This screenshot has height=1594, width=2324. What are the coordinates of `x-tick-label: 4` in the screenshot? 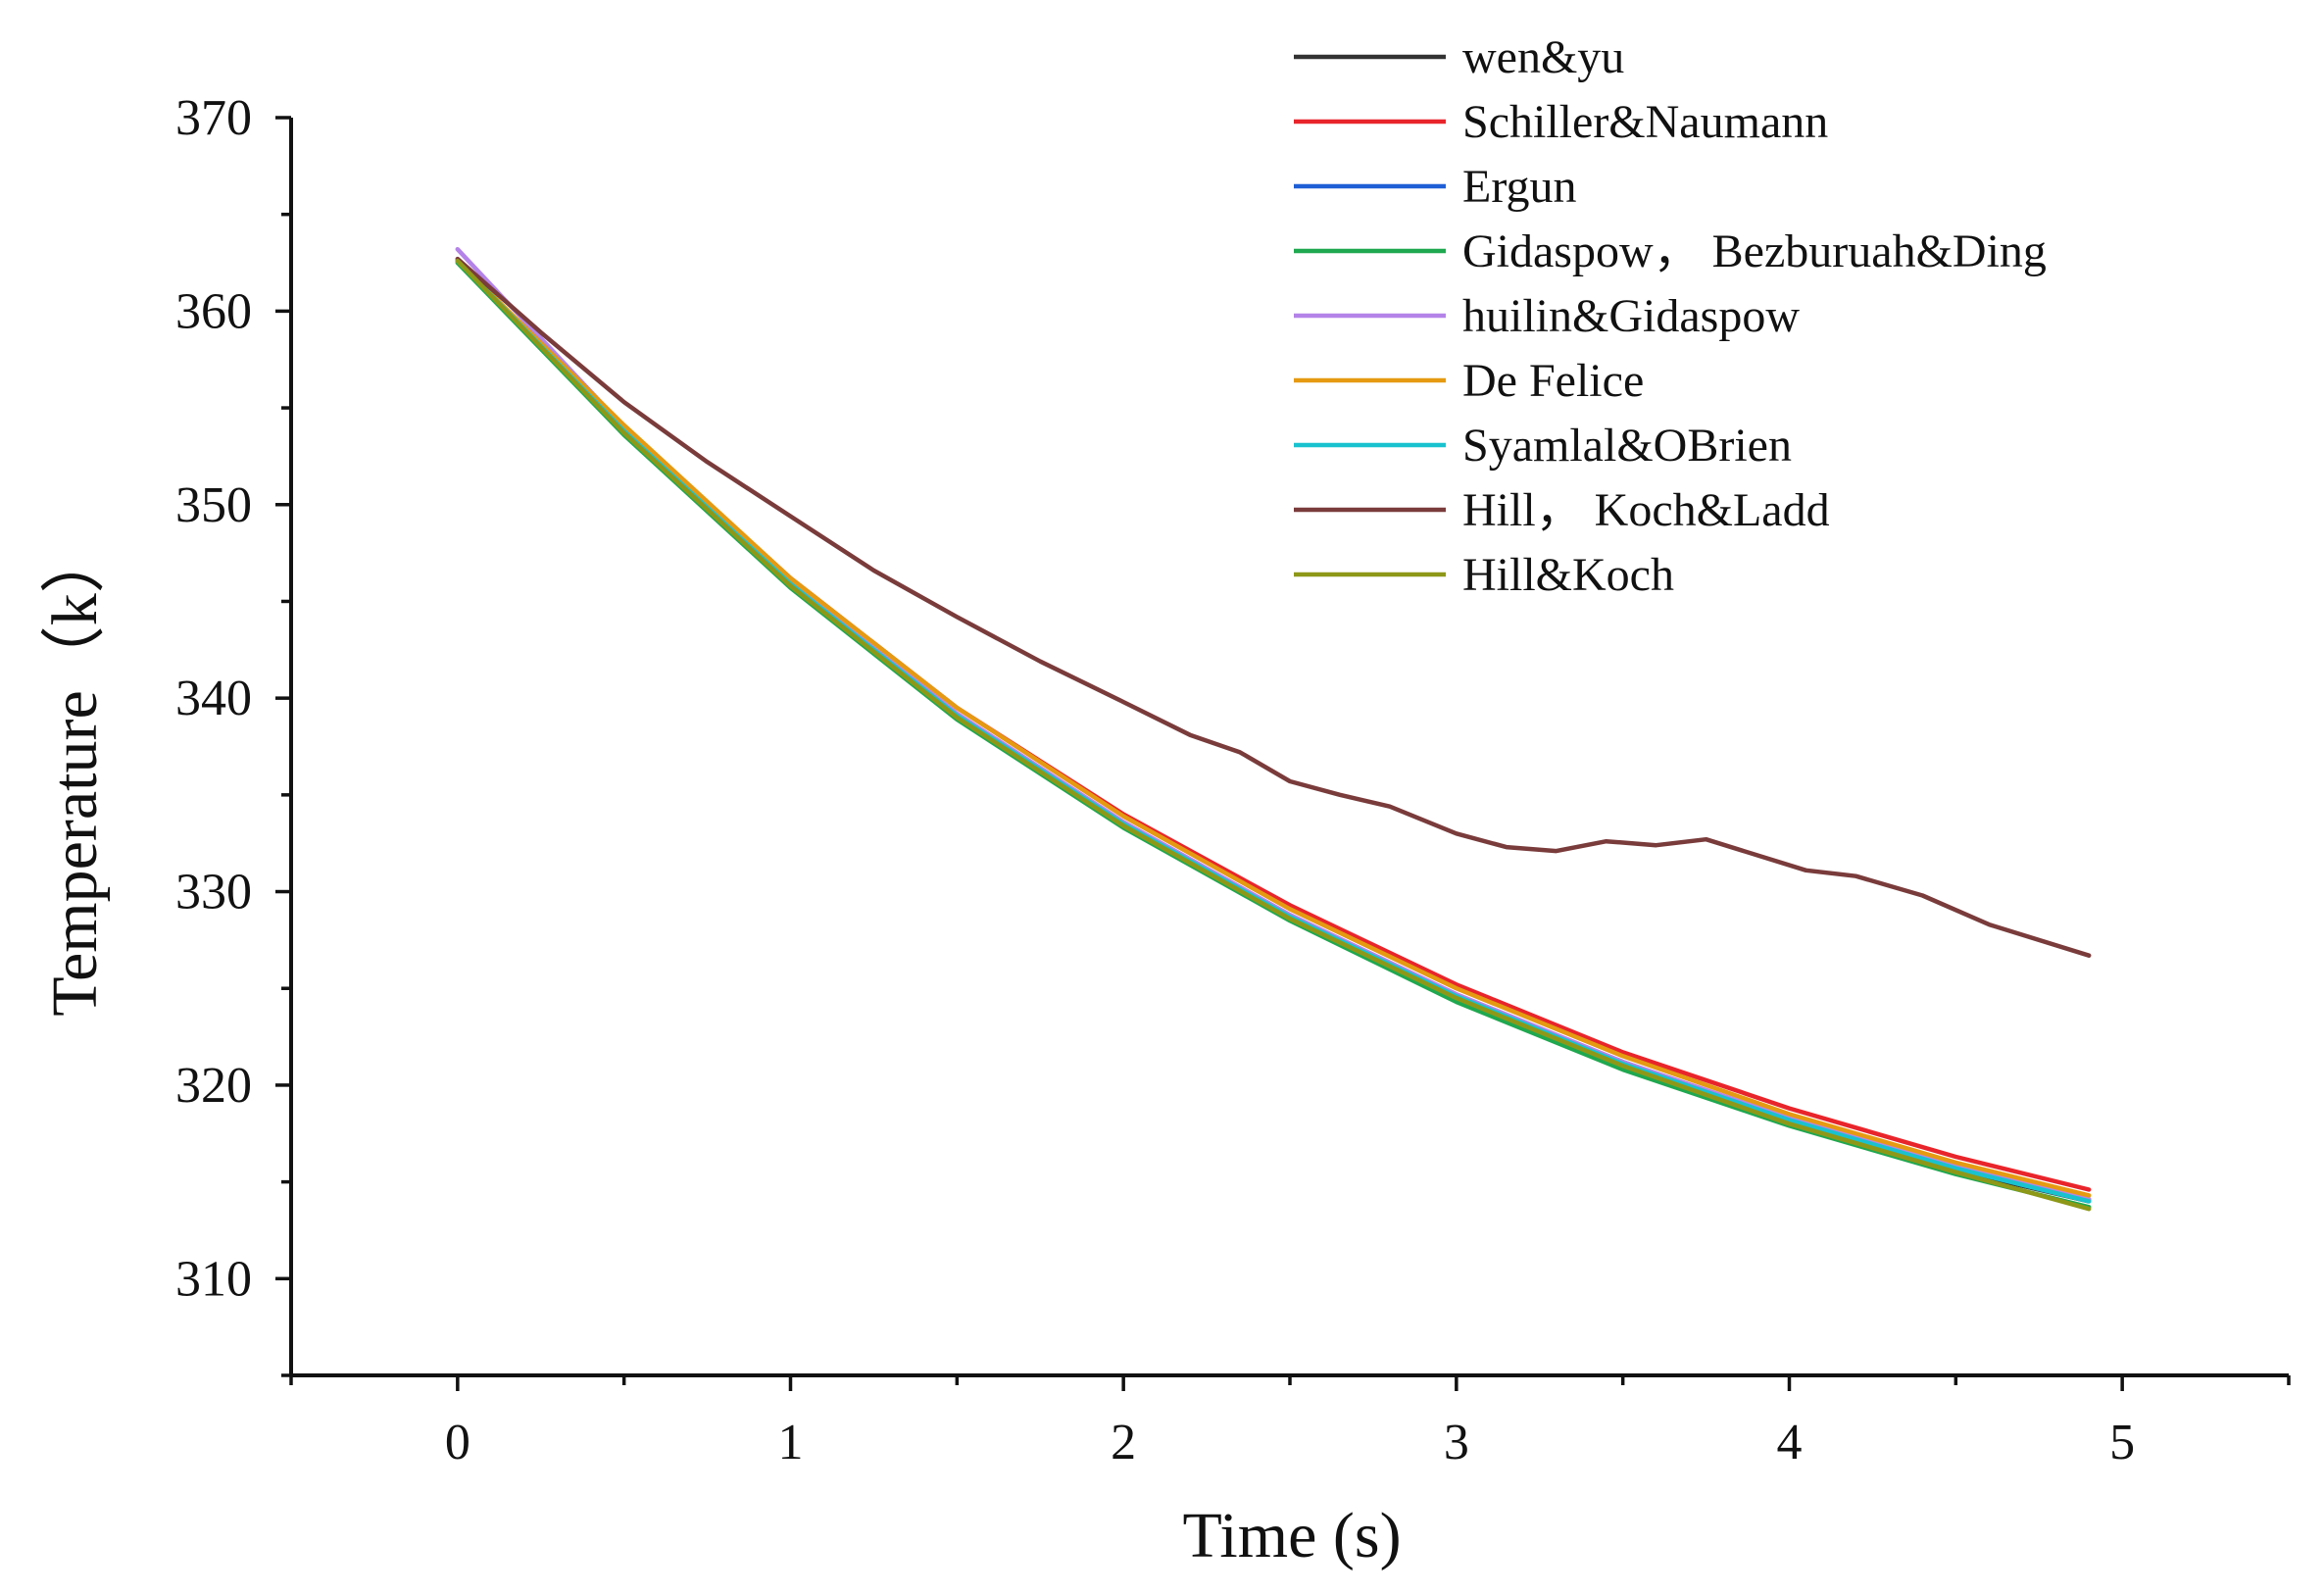 It's located at (1790, 1442).